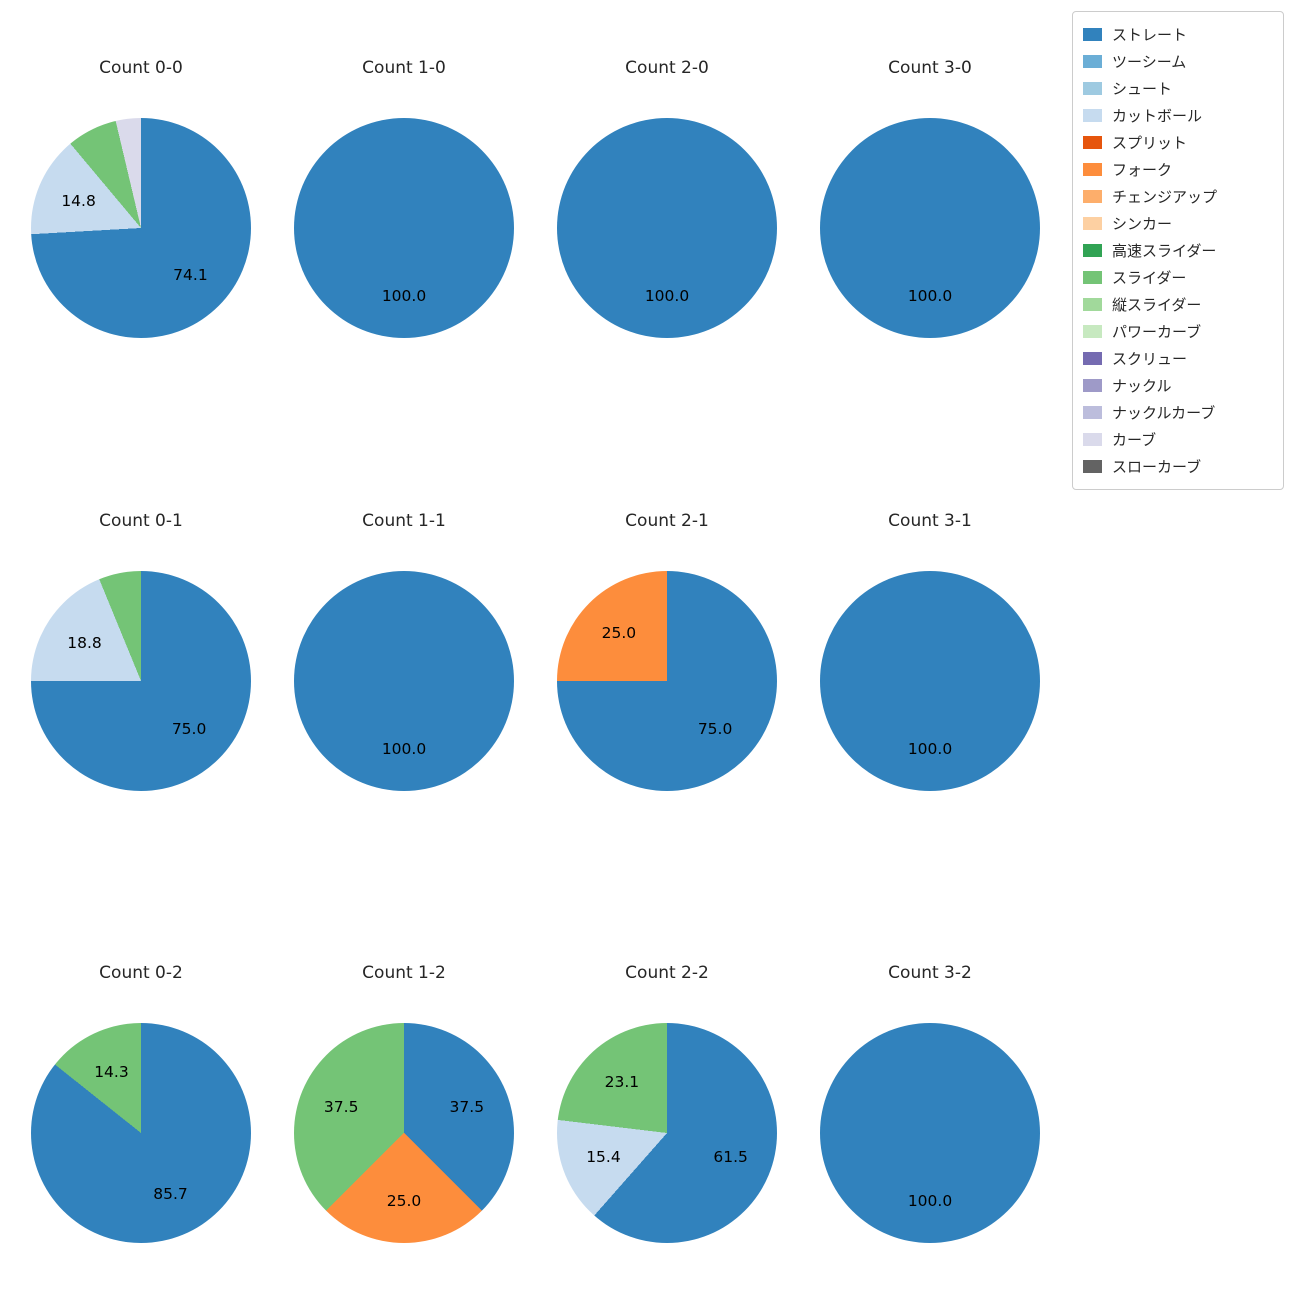 Image resolution: width=1300 pixels, height=1300 pixels. What do you see at coordinates (404, 521) in the screenshot?
I see `chart-title: Count 1-1` at bounding box center [404, 521].